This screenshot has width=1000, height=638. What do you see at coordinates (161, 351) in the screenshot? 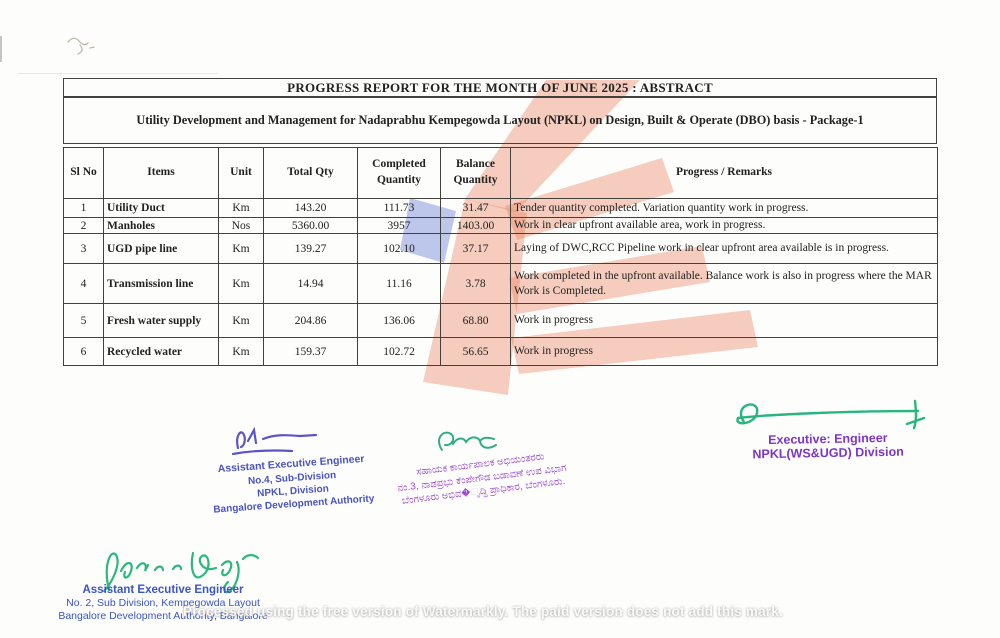
I see `cell-item: Recycled water` at bounding box center [161, 351].